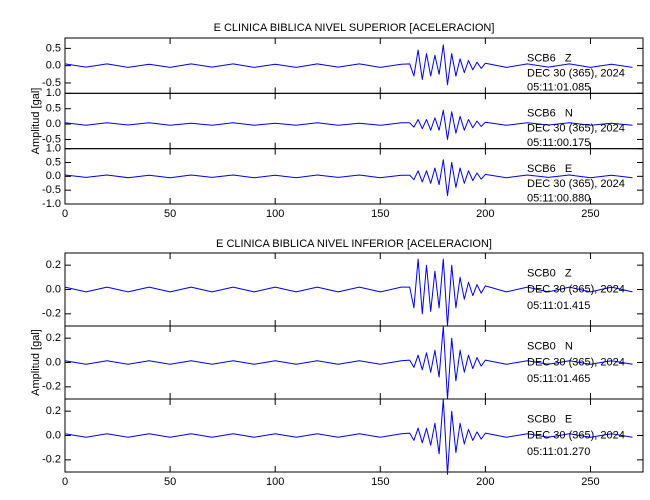 This screenshot has height=500, width=650. What do you see at coordinates (549, 58) in the screenshot?
I see `trace-station: SCB6 Z` at bounding box center [549, 58].